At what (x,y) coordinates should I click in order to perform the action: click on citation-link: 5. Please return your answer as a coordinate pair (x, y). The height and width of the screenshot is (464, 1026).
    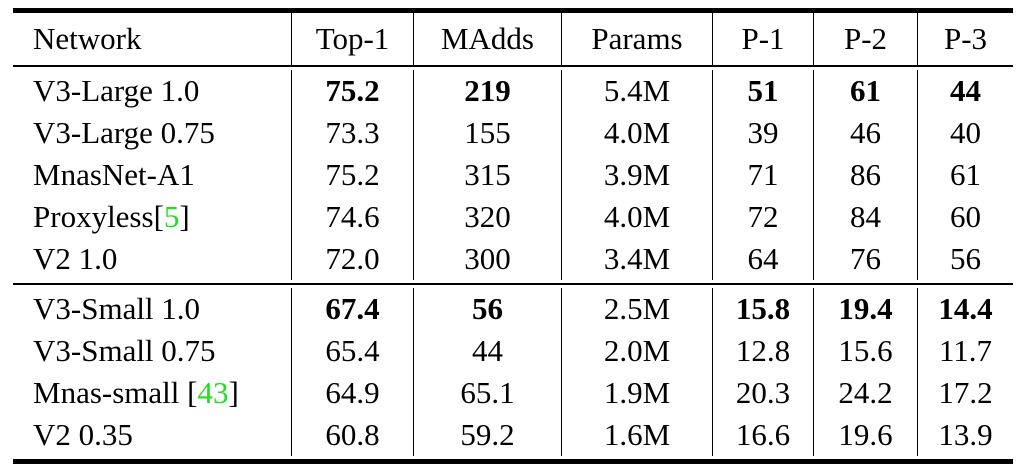
    Looking at the image, I should click on (171, 216).